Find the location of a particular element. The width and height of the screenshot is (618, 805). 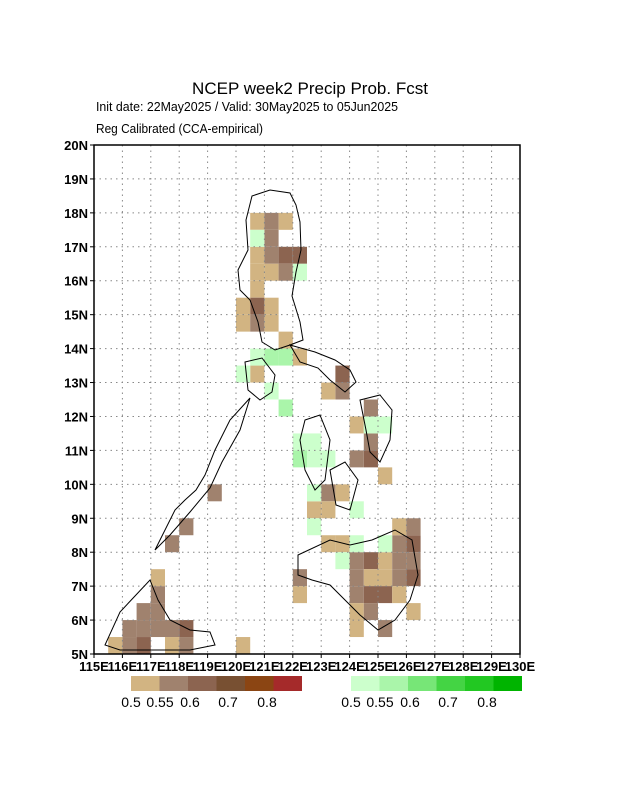

x-tick-label: 120E is located at coordinates (236, 666).